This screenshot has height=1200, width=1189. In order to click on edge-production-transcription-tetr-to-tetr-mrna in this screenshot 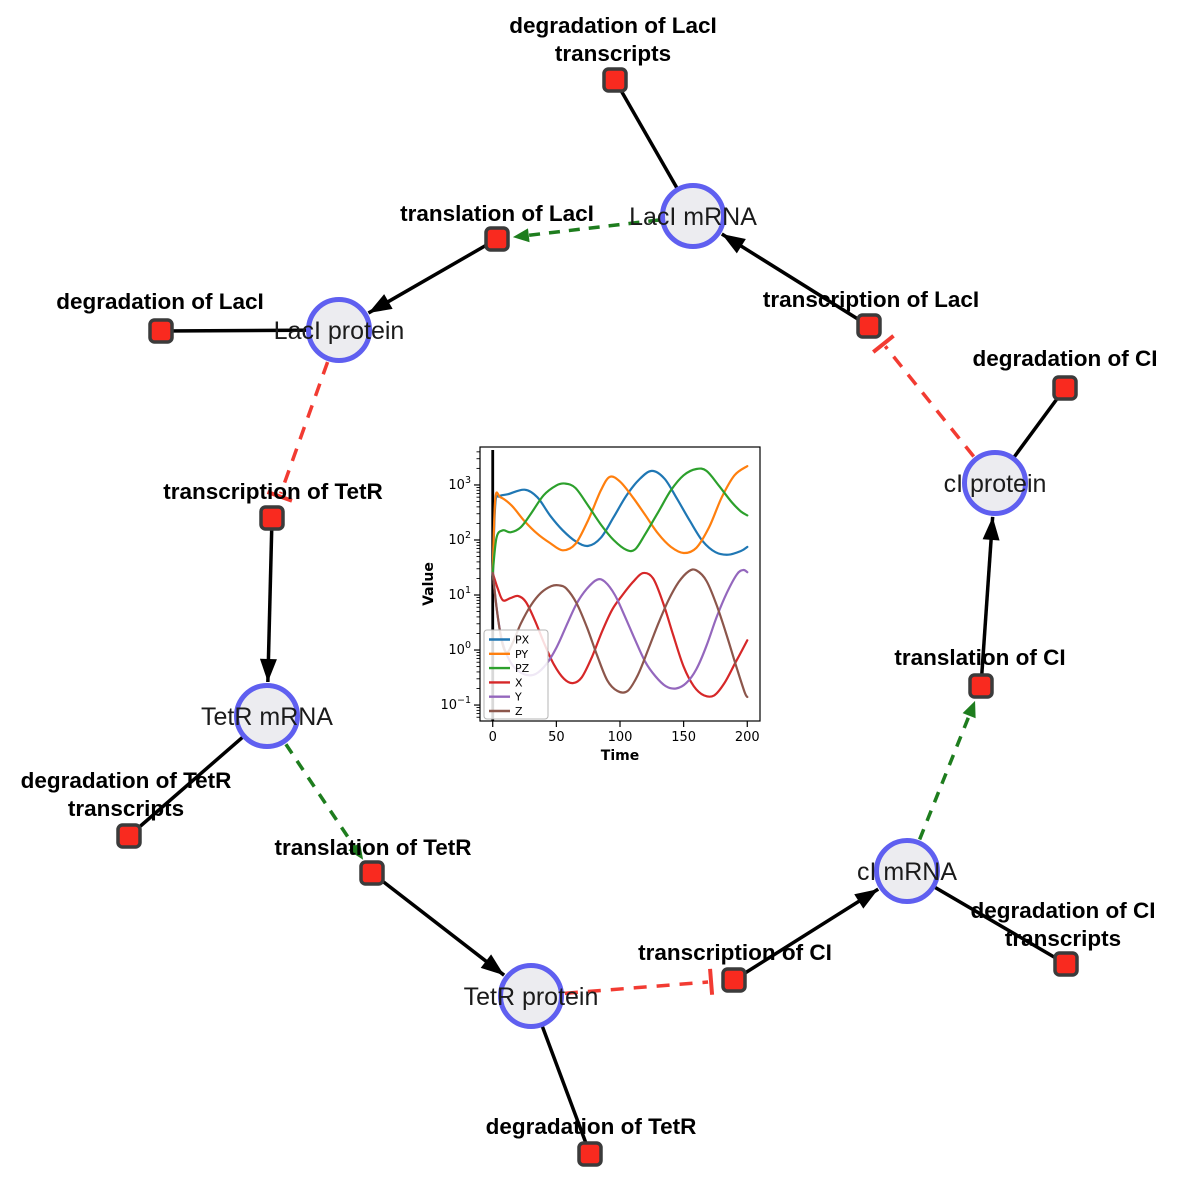, I will do `click(270, 600)`.